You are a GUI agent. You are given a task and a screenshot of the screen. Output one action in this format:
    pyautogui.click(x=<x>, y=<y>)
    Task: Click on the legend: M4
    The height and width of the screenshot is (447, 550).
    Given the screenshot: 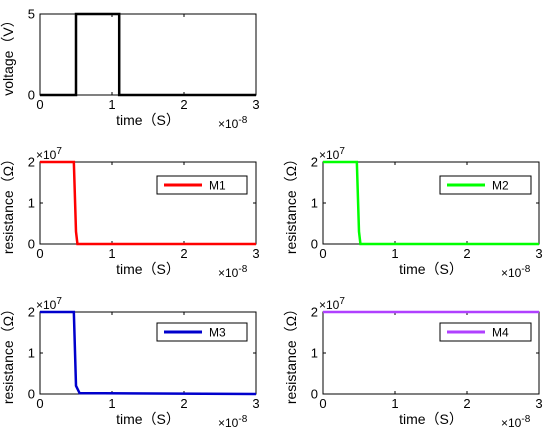 What is the action you would take?
    pyautogui.click(x=485, y=332)
    